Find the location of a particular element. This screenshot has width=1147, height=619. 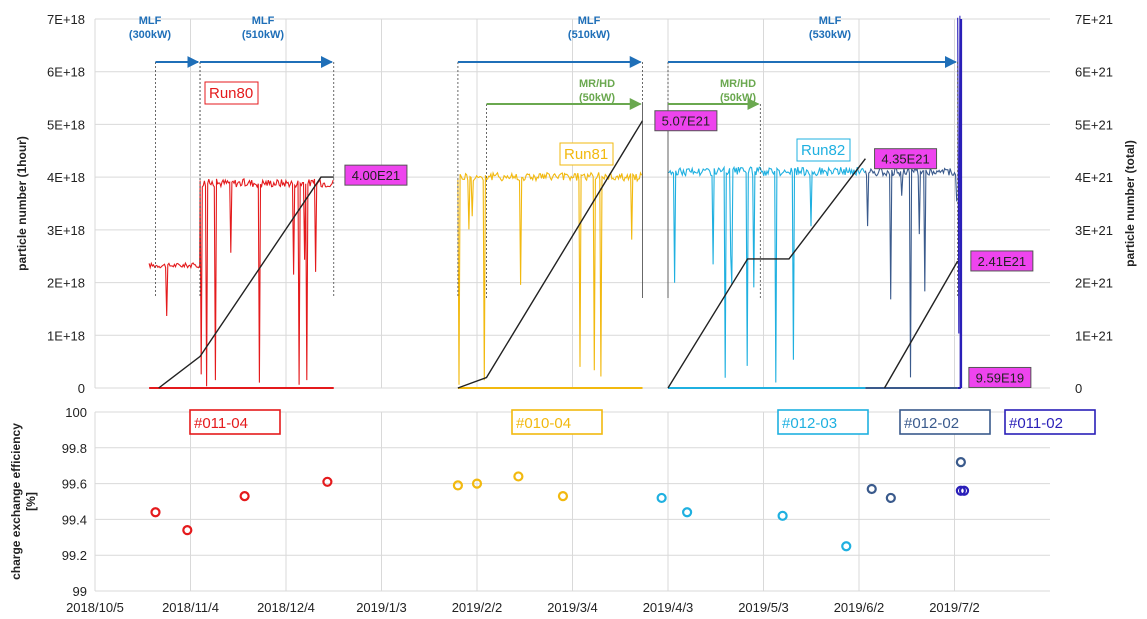

run-label-text: Run81 is located at coordinates (586, 154).